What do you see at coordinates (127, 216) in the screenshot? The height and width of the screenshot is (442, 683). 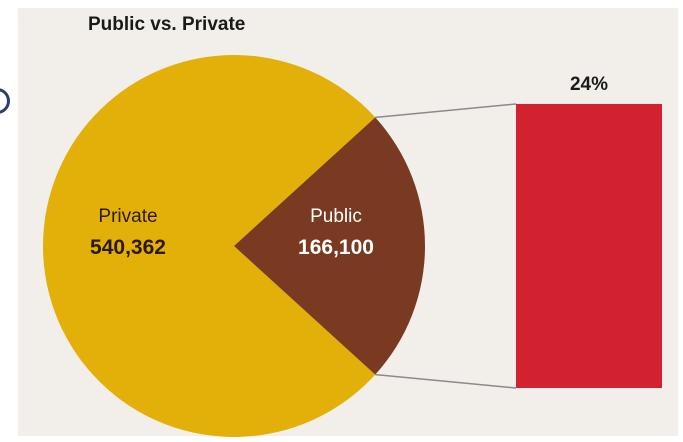 I see `slice-name-private: Private` at bounding box center [127, 216].